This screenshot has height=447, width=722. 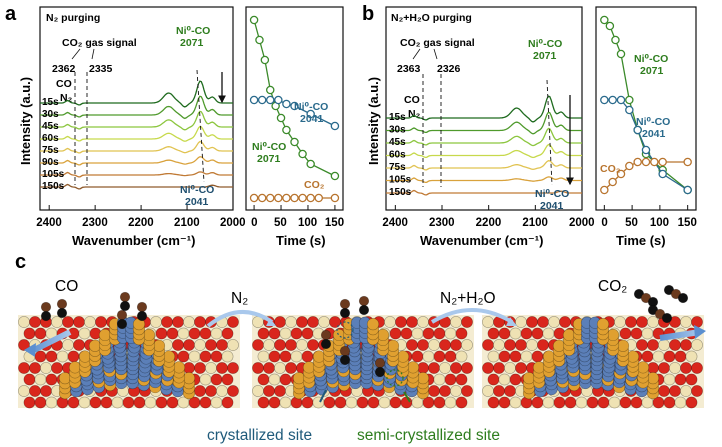 What do you see at coordinates (136, 135) in the screenshot?
I see `panel-a-traces` at bounding box center [136, 135].